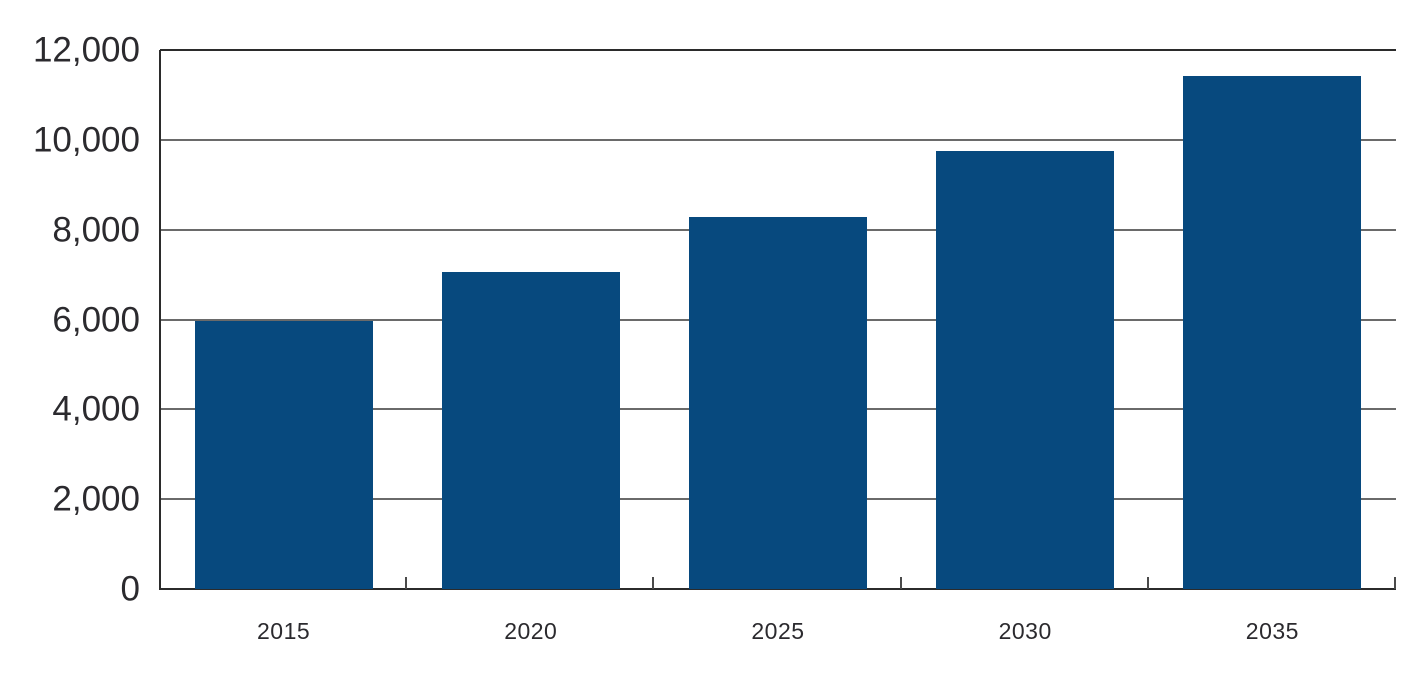 This screenshot has width=1425, height=700. What do you see at coordinates (160, 320) in the screenshot?
I see `y-axis-line` at bounding box center [160, 320].